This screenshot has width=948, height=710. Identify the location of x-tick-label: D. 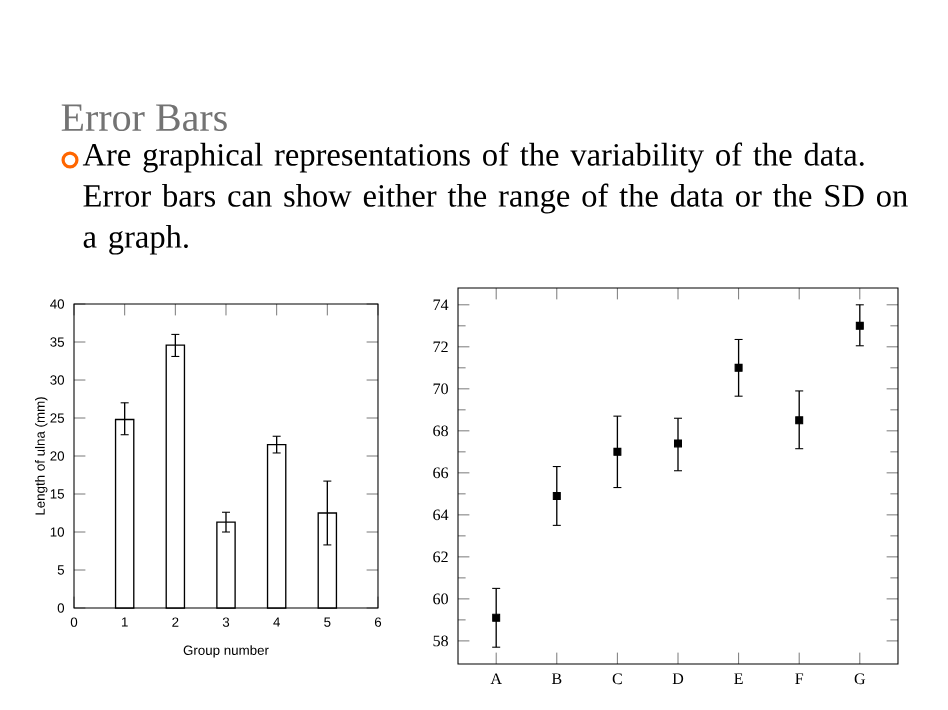
(678, 678).